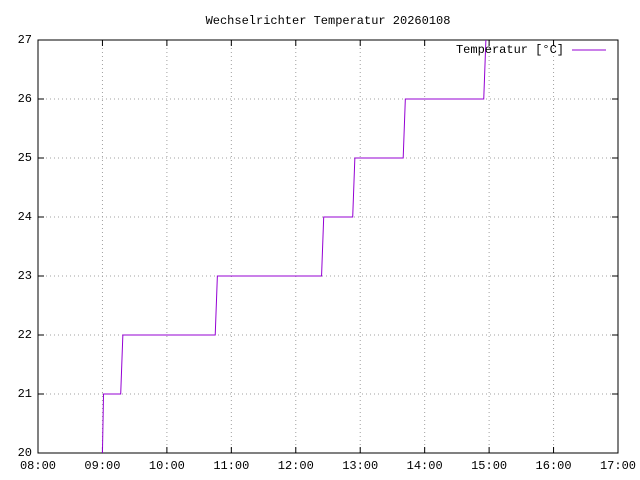 The width and height of the screenshot is (640, 480). I want to click on y-tick-label: 22, so click(25, 335).